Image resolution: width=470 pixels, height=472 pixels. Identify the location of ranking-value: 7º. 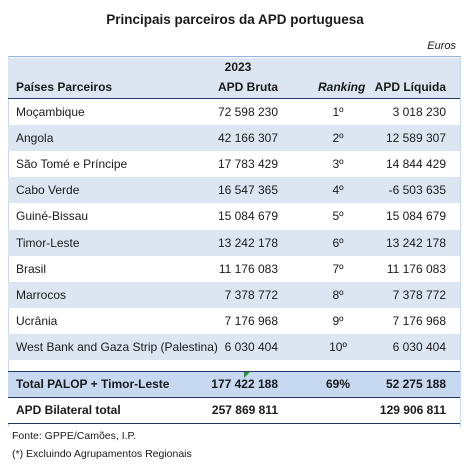
(338, 268).